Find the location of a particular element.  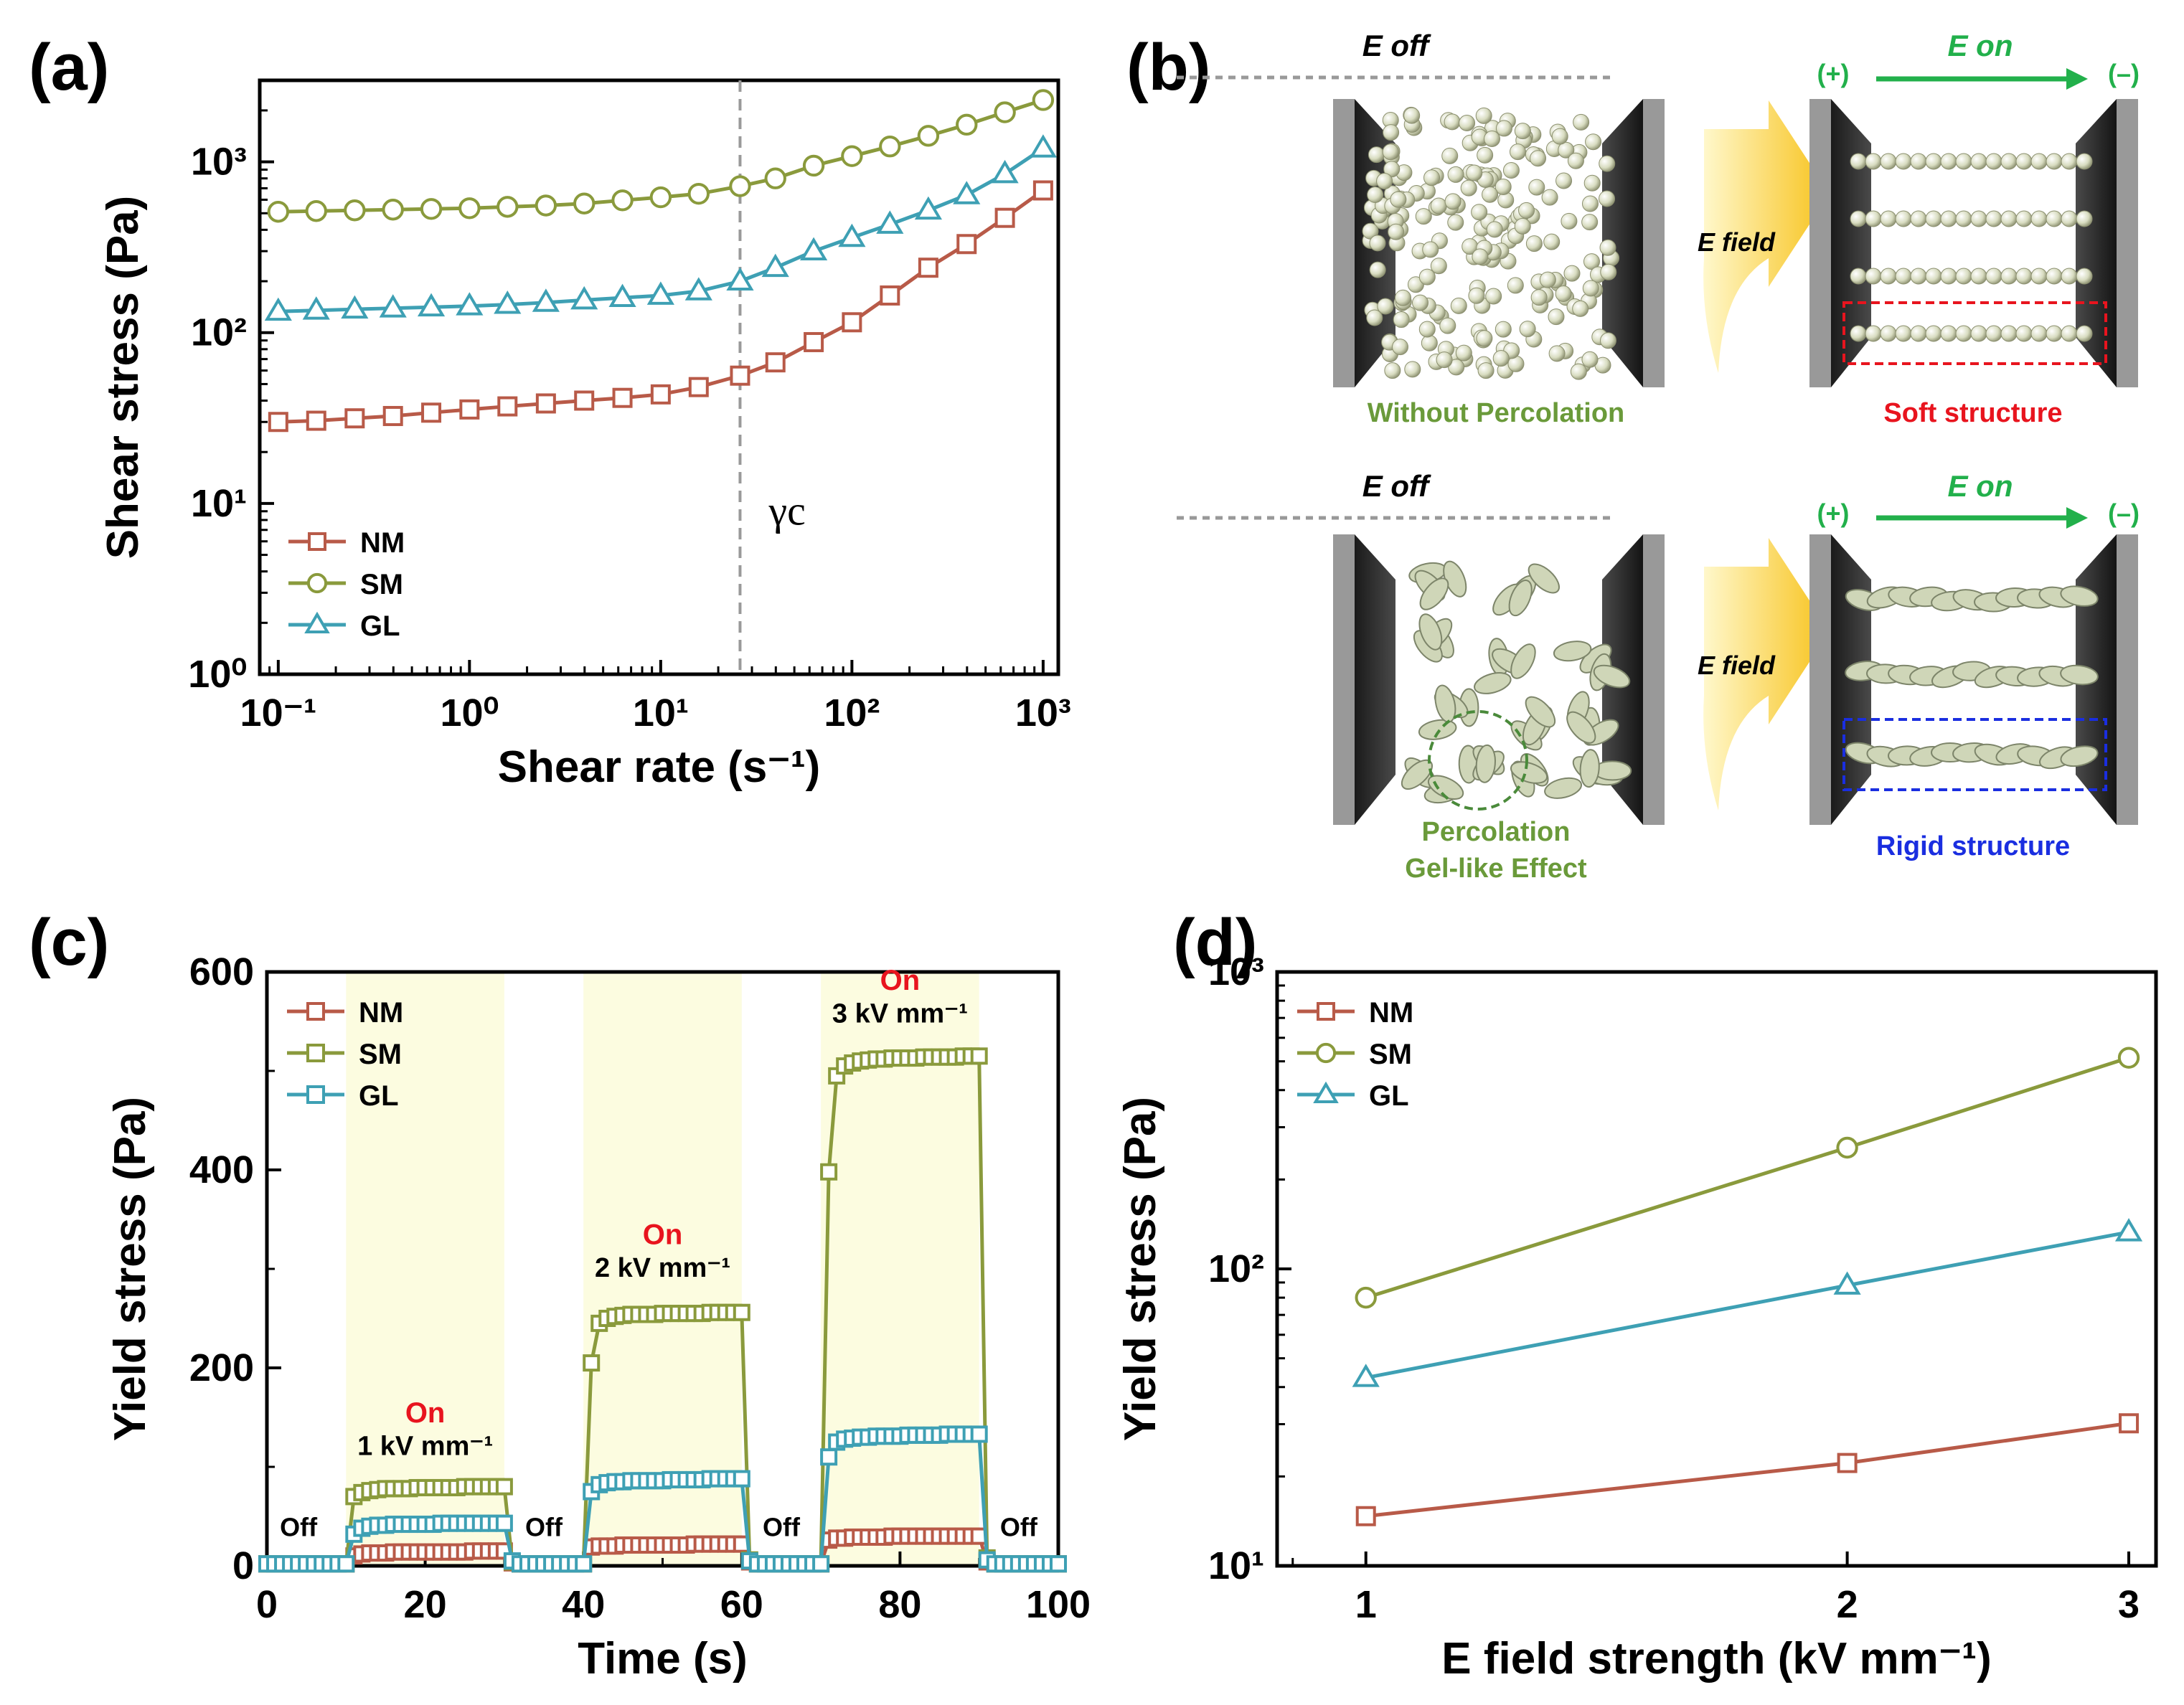

y-tick-label: 10³ is located at coordinates (219, 162).